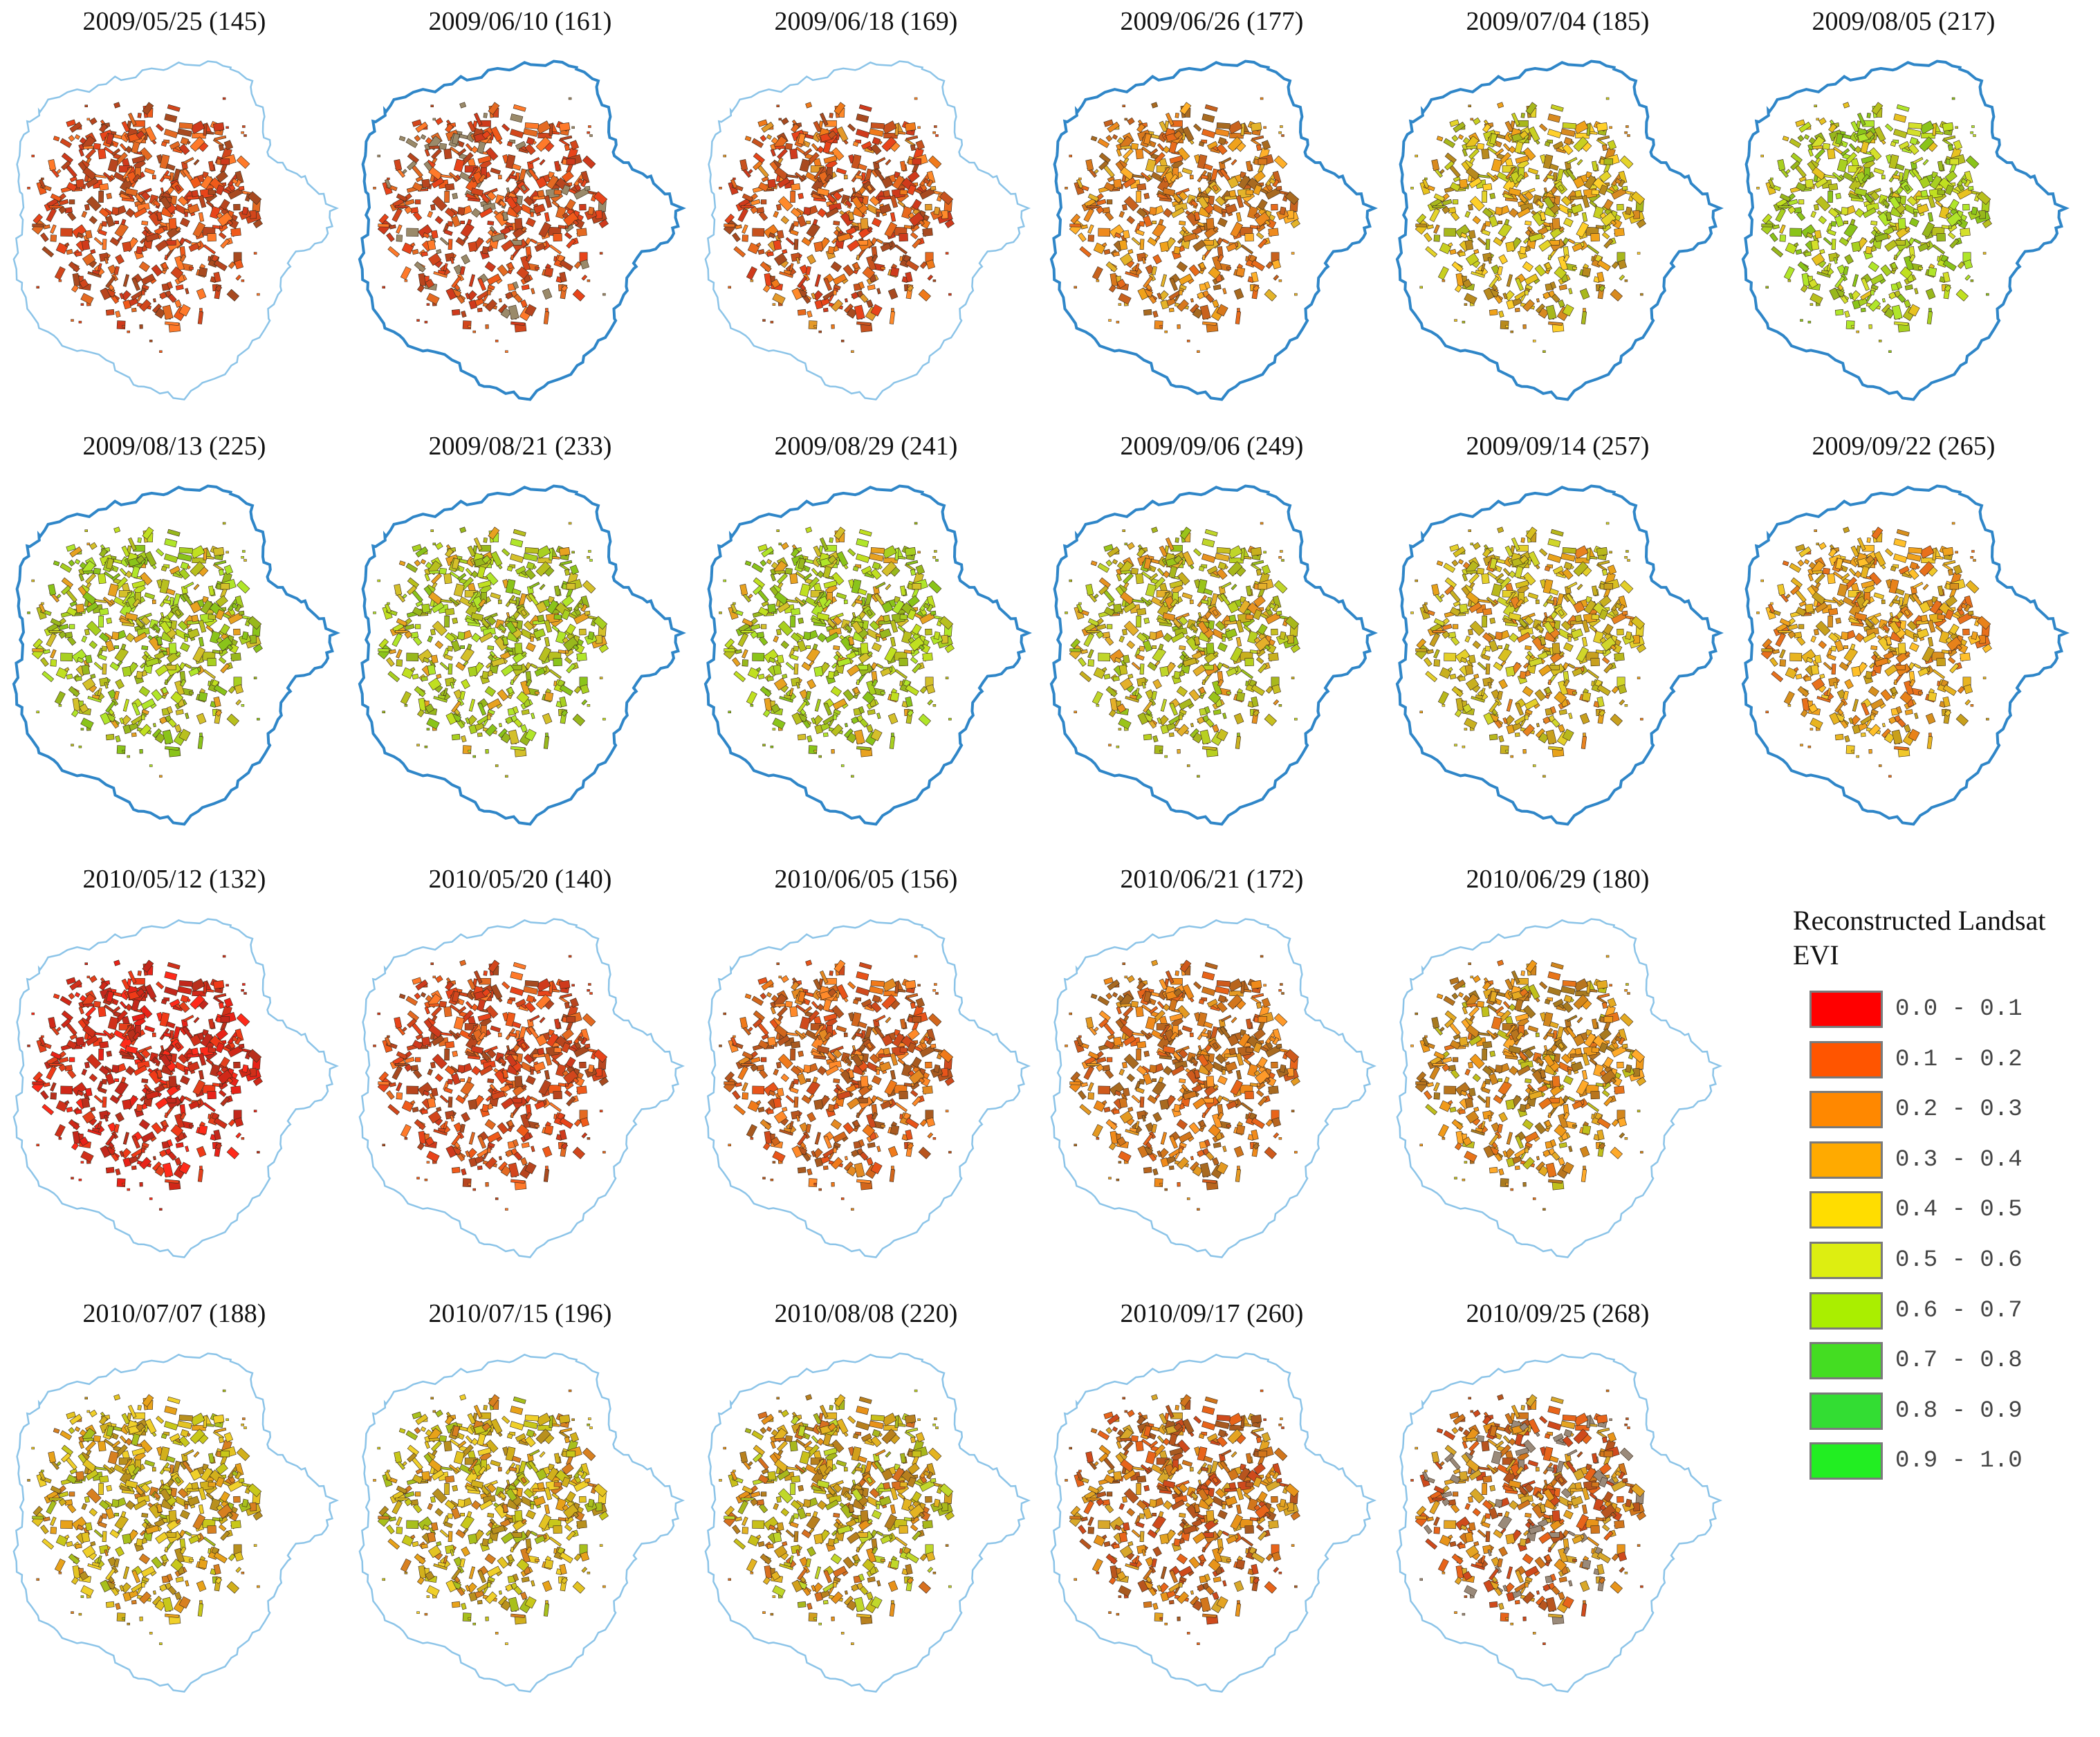 This screenshot has height=1737, width=2100. Describe the element at coordinates (1959, 1210) in the screenshot. I see `legend-range-label: 0.4 - 0.5` at that location.